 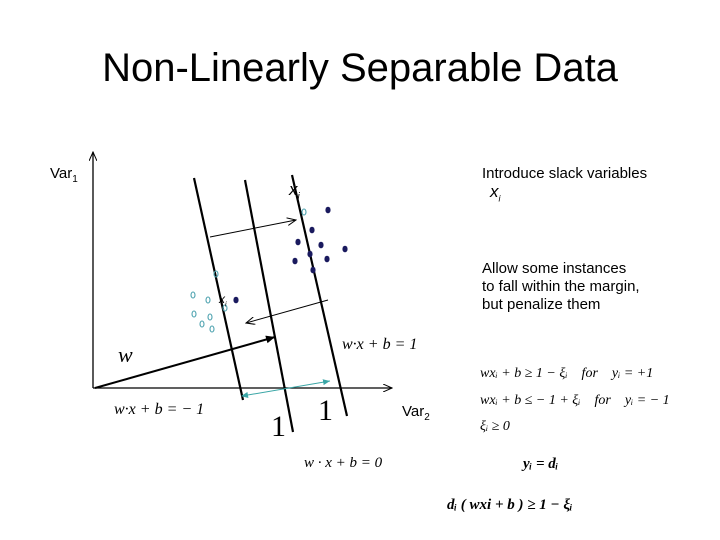 What do you see at coordinates (343, 463) in the screenshot?
I see `decision-plane-equation: w · x + b = 0` at bounding box center [343, 463].